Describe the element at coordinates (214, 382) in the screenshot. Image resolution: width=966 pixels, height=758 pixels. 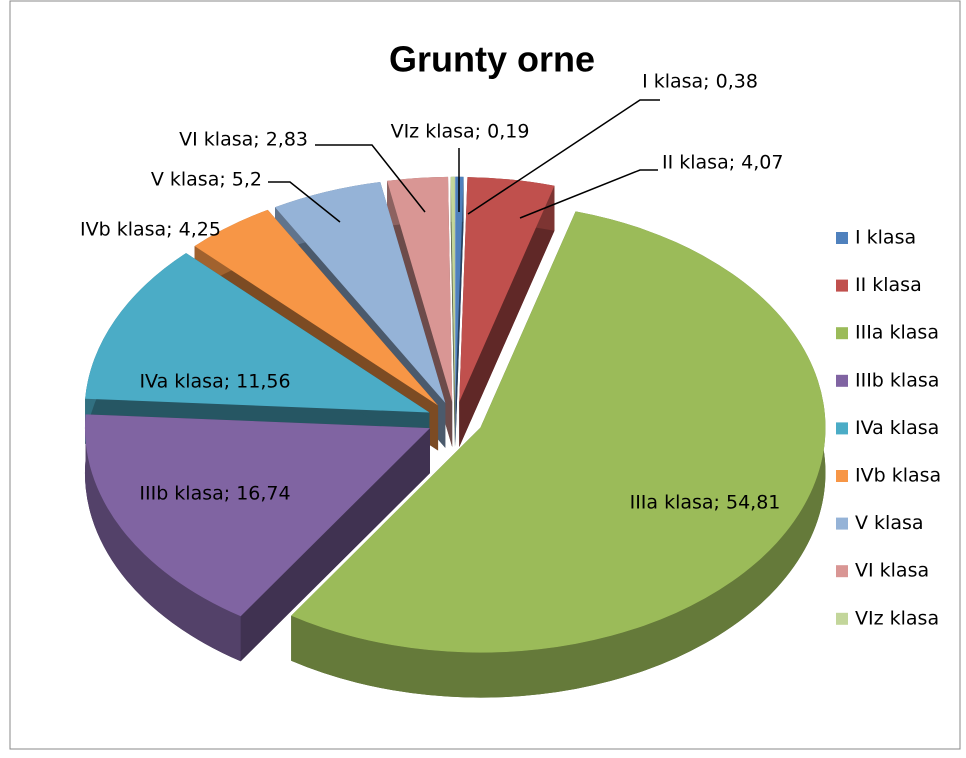
I see `data-label: IVa klasa; 11,56` at that location.